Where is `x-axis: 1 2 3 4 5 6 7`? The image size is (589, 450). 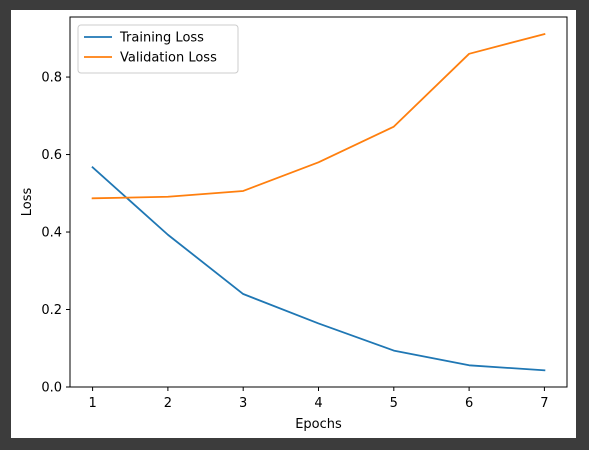 x-axis: 1 2 3 4 5 6 7 is located at coordinates (318, 399).